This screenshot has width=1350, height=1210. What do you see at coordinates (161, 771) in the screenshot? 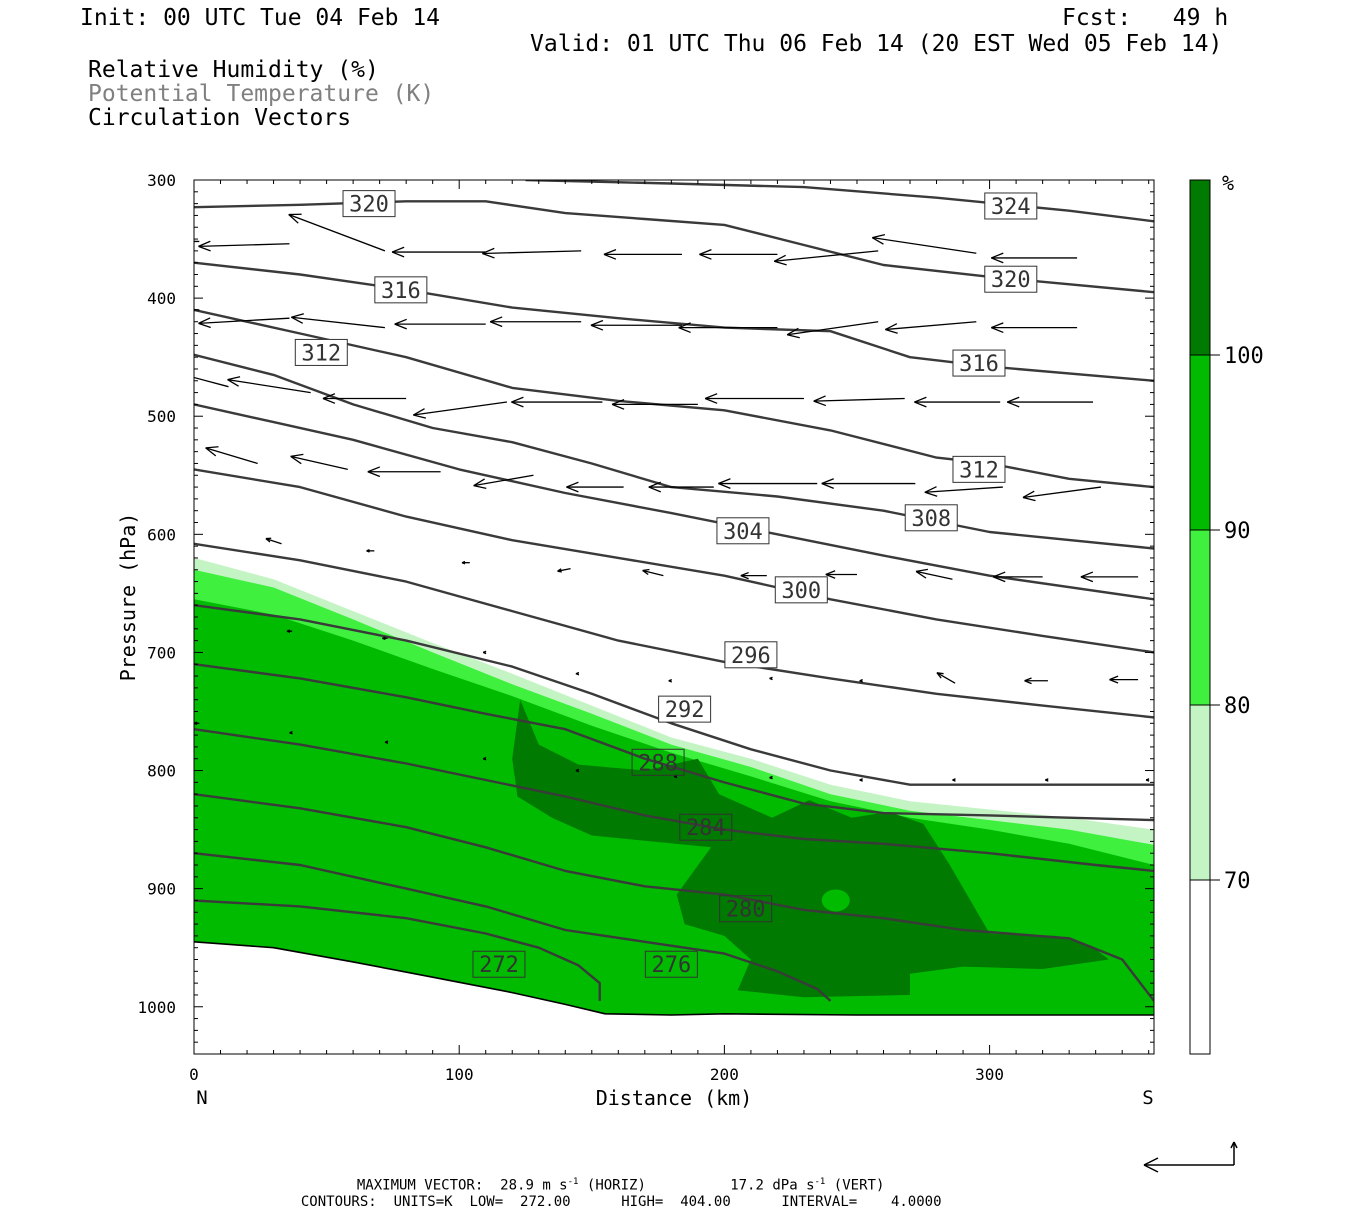
I see `y-tick-label: 800` at bounding box center [161, 771].